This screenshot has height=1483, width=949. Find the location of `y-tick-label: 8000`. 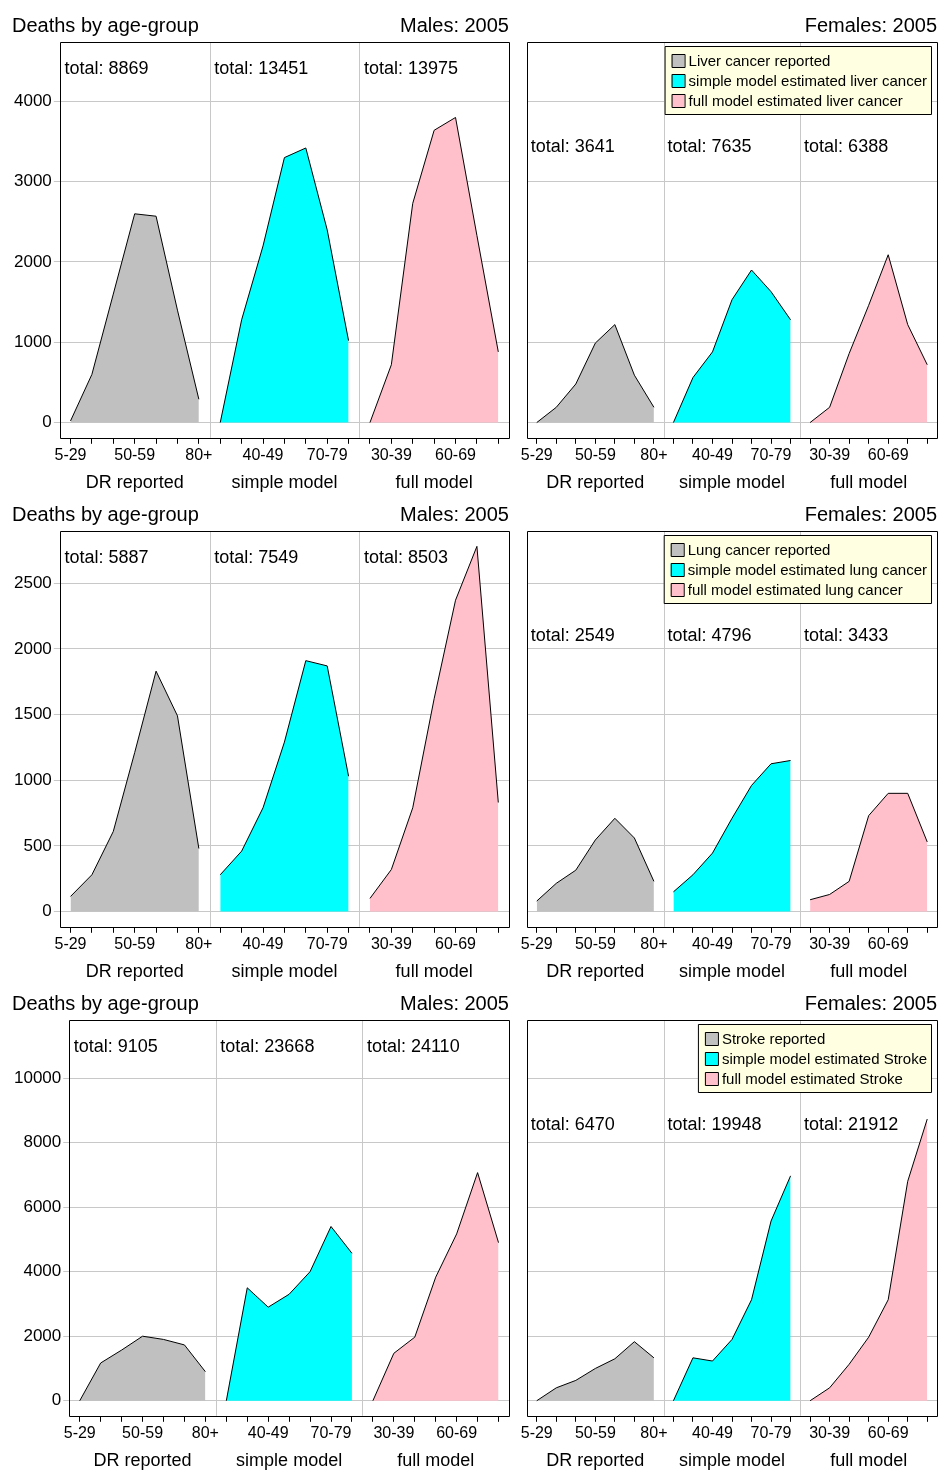

y-tick-label: 8000 is located at coordinates (42, 1142).